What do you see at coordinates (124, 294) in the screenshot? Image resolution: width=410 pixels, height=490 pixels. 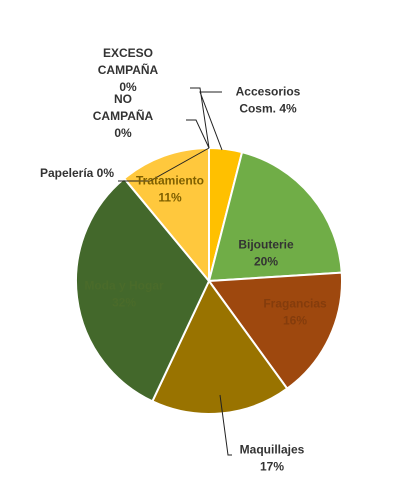 I see `slice-label-moda-y-hogar: Moda y Hogar 32%` at bounding box center [124, 294].